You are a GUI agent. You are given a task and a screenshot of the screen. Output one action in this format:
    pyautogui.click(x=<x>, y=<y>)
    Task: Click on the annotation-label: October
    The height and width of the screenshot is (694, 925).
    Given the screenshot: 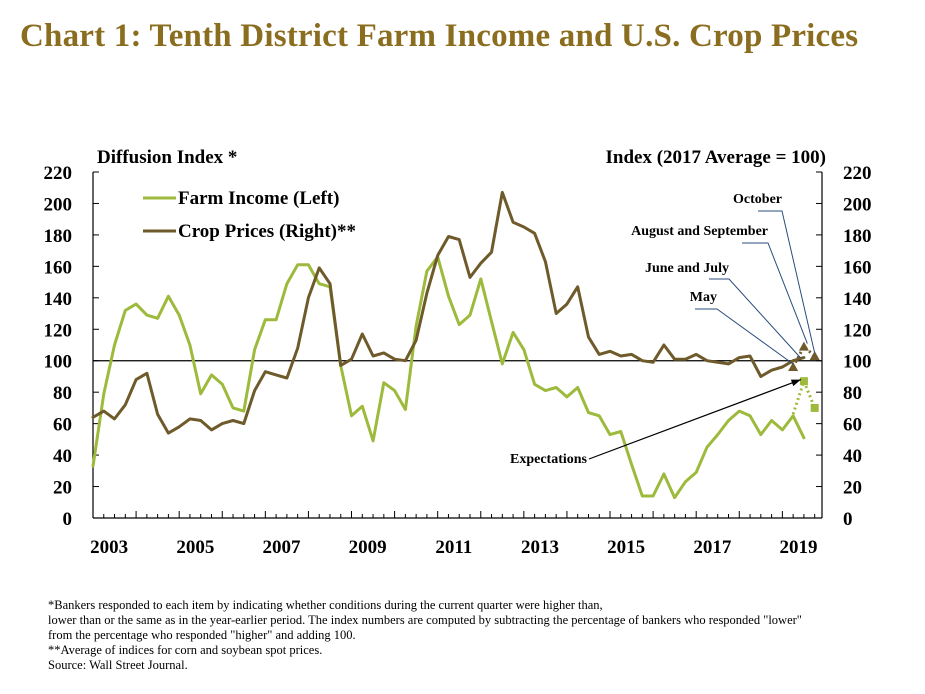 What is the action you would take?
    pyautogui.click(x=757, y=199)
    